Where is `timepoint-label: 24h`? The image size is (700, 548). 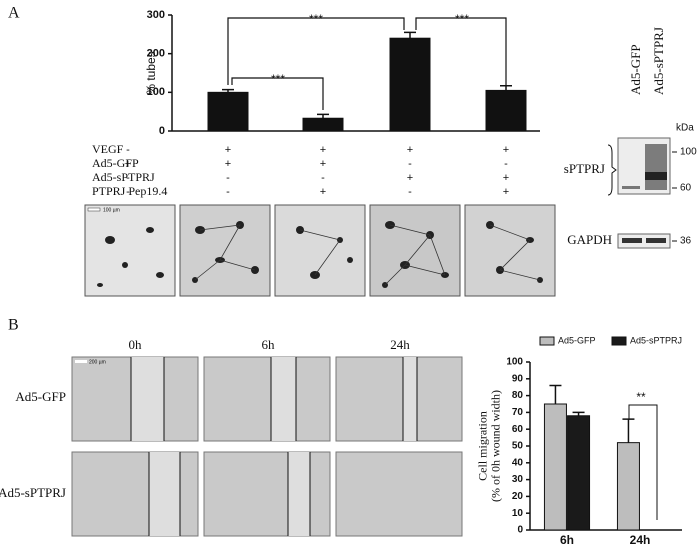
timepoint-label: 24h is located at coordinates (400, 344).